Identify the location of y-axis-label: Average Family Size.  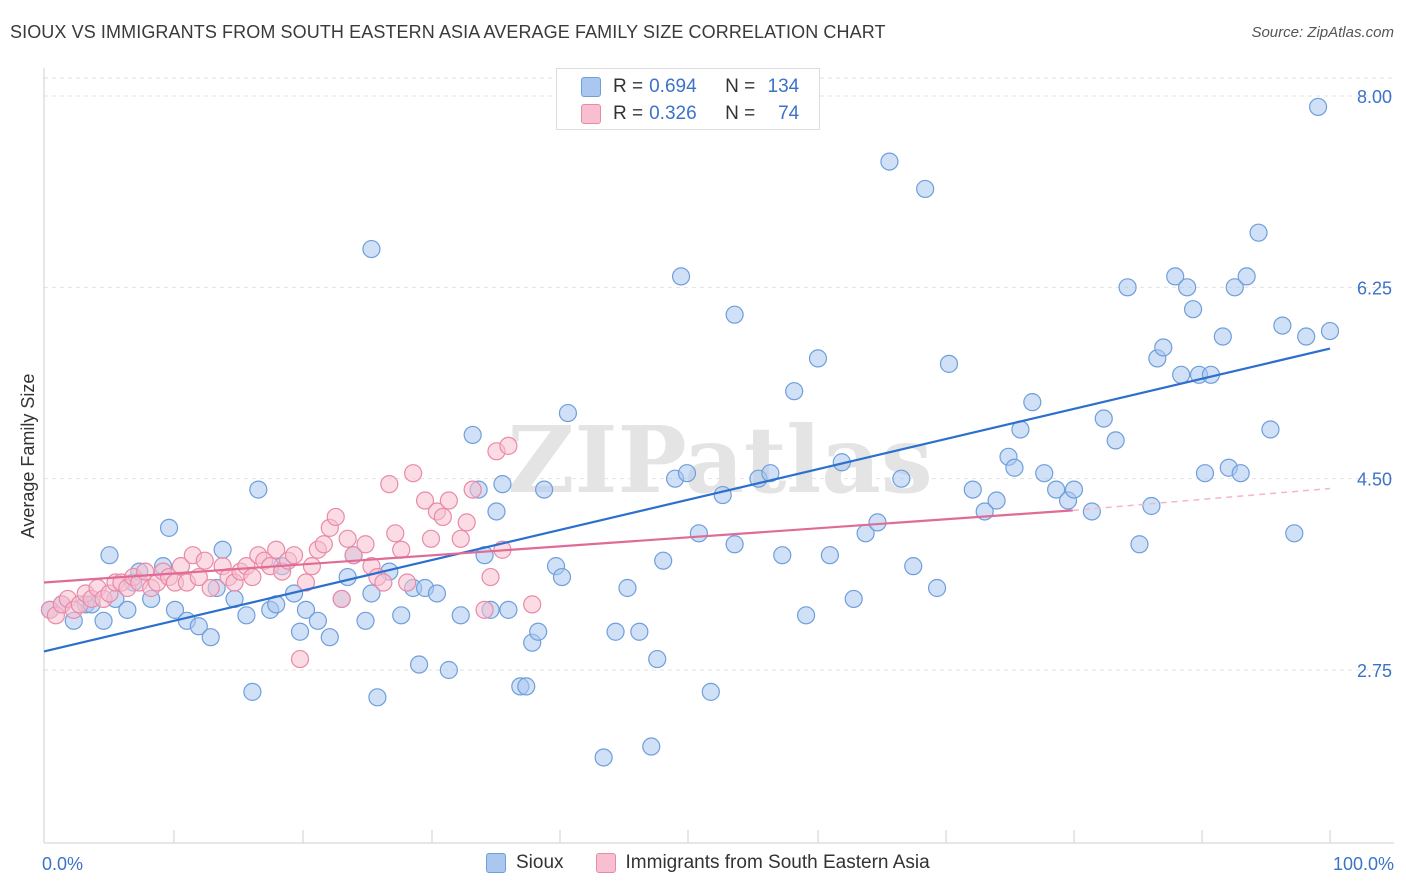
(28, 456).